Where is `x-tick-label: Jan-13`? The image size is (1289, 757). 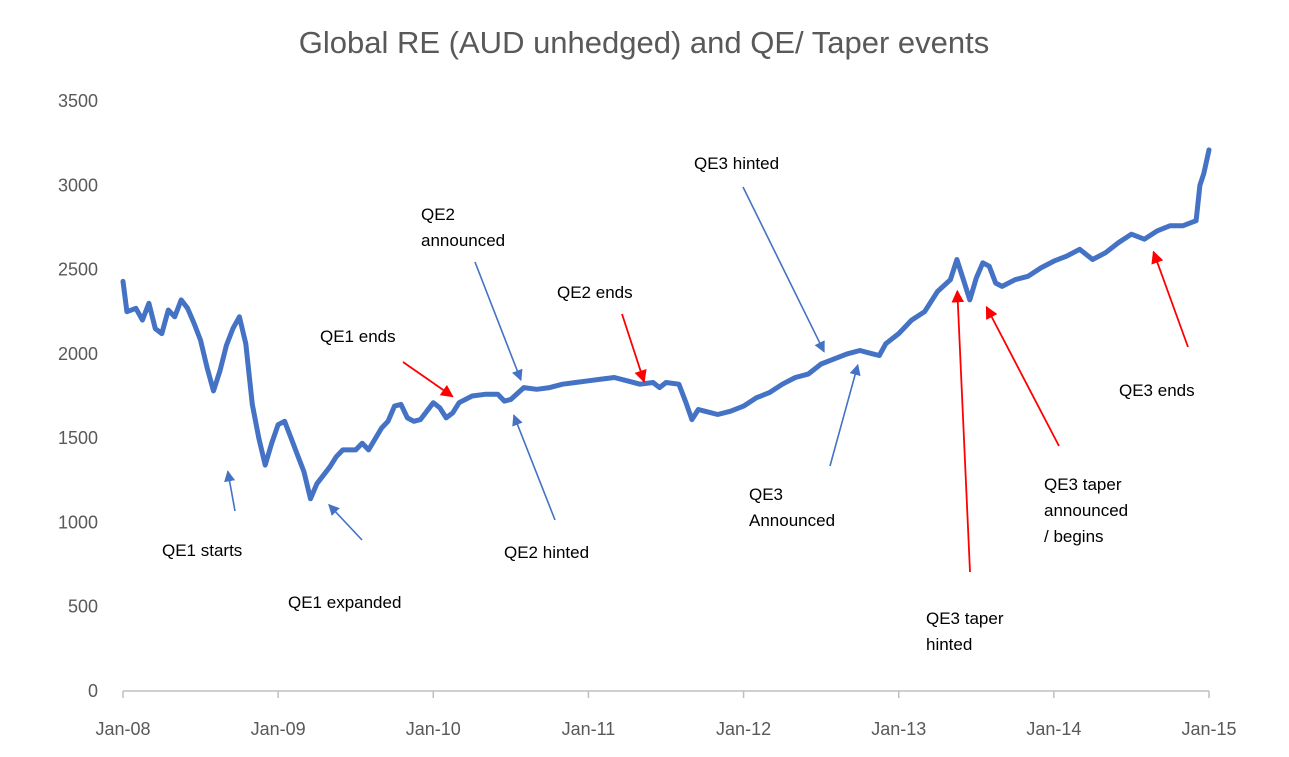 x-tick-label: Jan-13 is located at coordinates (898, 729).